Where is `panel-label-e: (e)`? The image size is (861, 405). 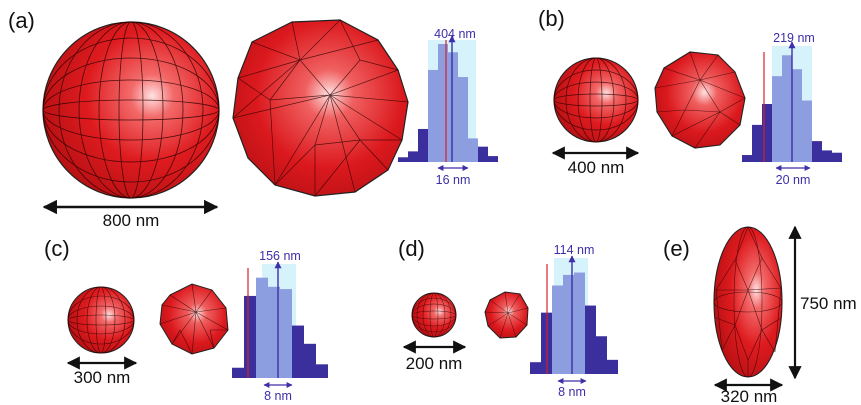 panel-label-e: (e) is located at coordinates (676, 248).